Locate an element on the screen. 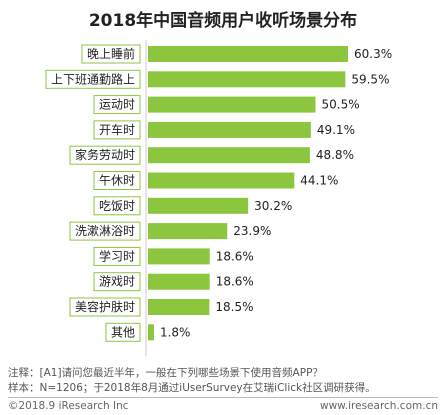  value-label: 23.9% is located at coordinates (252, 231).